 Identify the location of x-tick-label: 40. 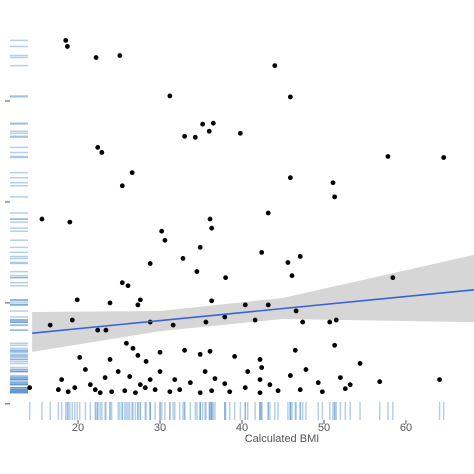
(242, 428).